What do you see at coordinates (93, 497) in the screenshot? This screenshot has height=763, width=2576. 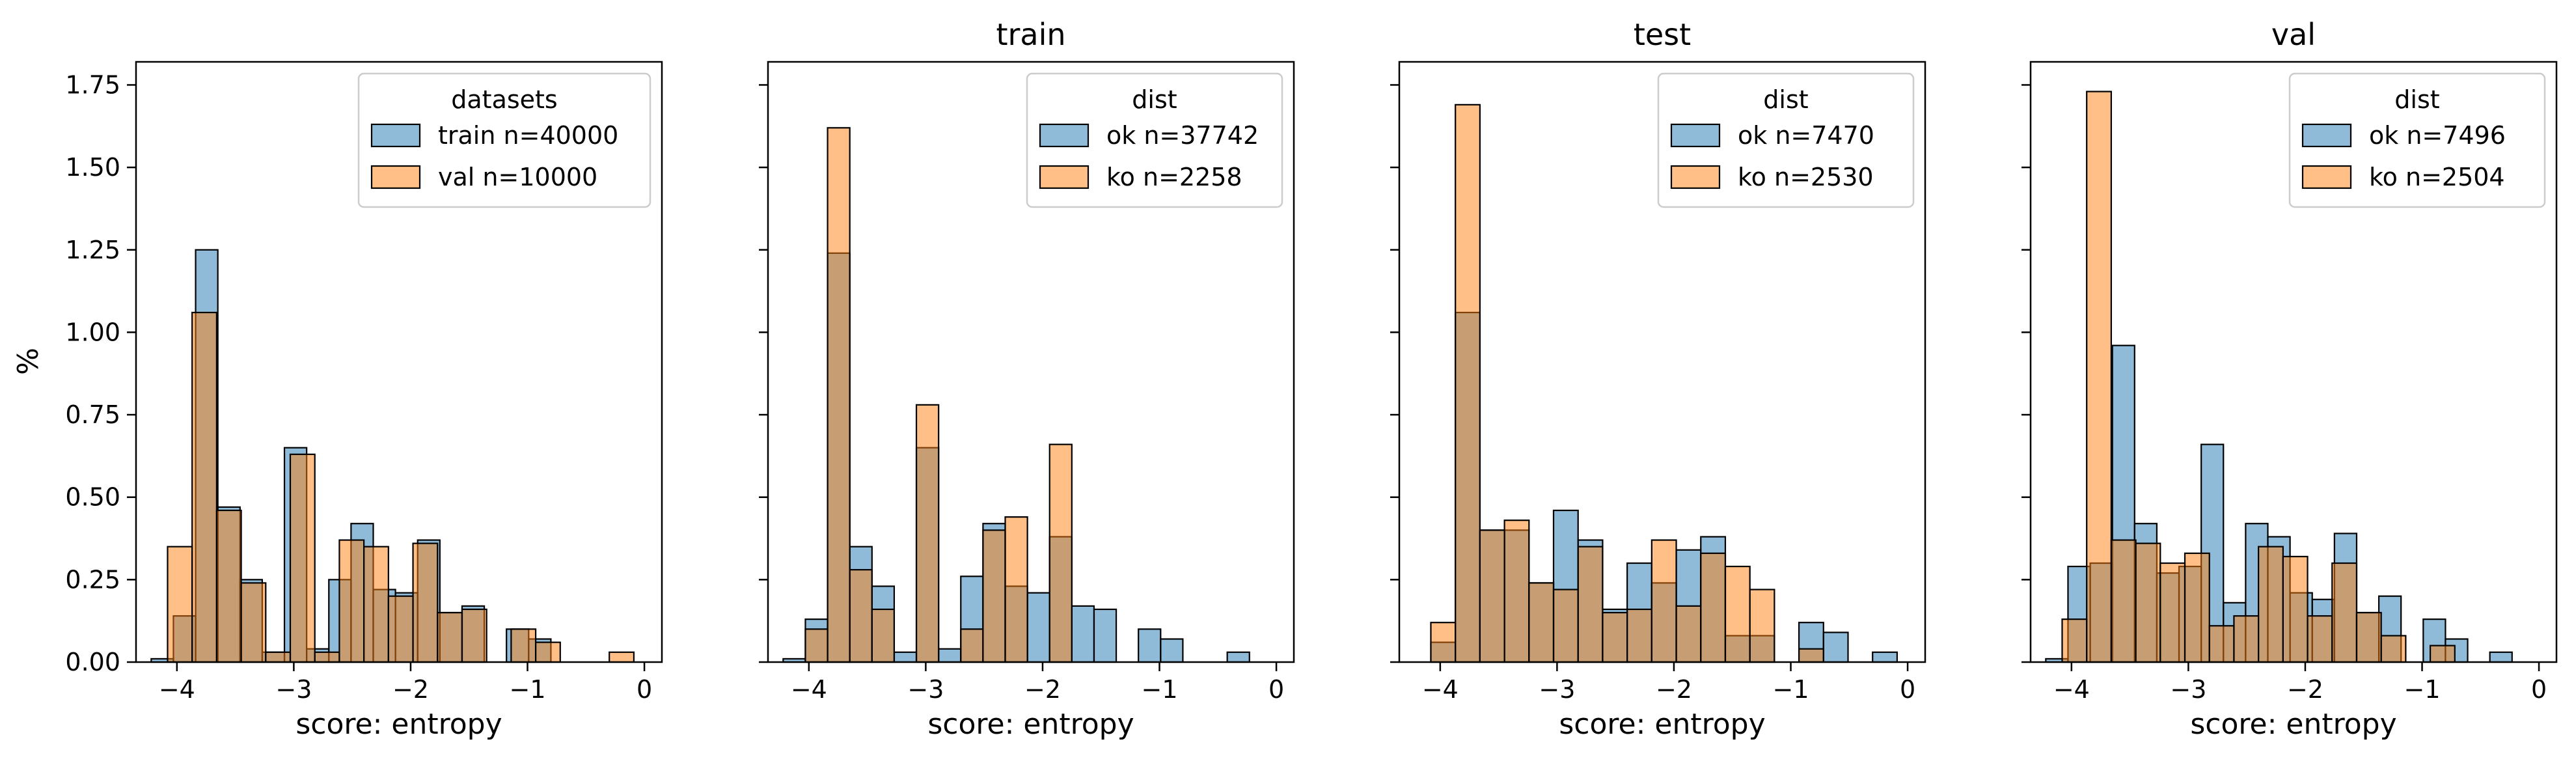 I see `y-tick-label: 0.50` at bounding box center [93, 497].